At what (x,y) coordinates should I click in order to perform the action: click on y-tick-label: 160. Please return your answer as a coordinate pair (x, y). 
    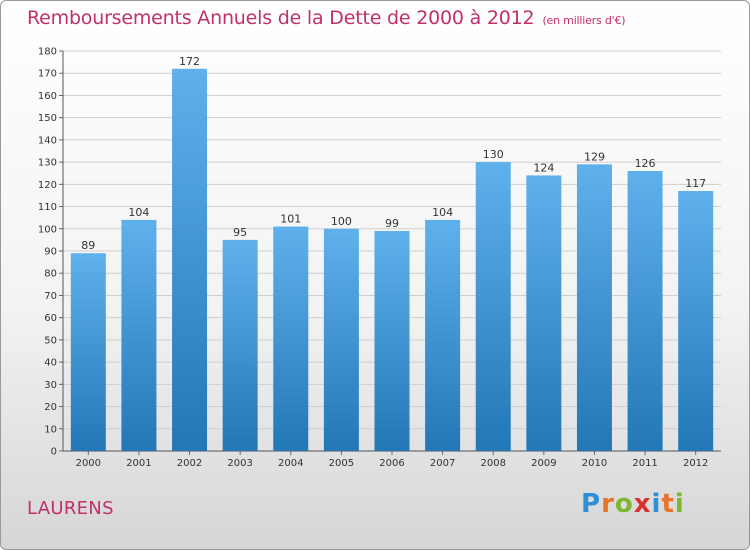
    Looking at the image, I should click on (47, 96).